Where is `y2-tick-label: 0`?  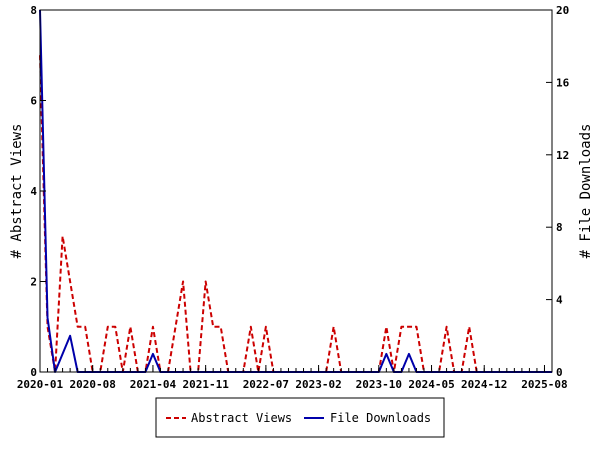
y2-tick-label: 0 is located at coordinates (559, 372).